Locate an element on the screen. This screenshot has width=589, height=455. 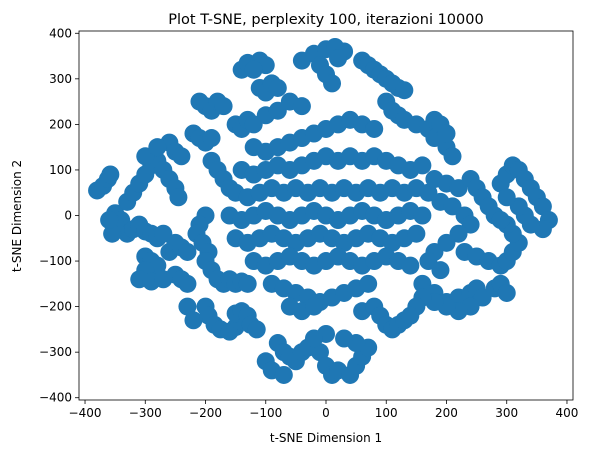
y-tick-label: −200 is located at coordinates (55, 307).